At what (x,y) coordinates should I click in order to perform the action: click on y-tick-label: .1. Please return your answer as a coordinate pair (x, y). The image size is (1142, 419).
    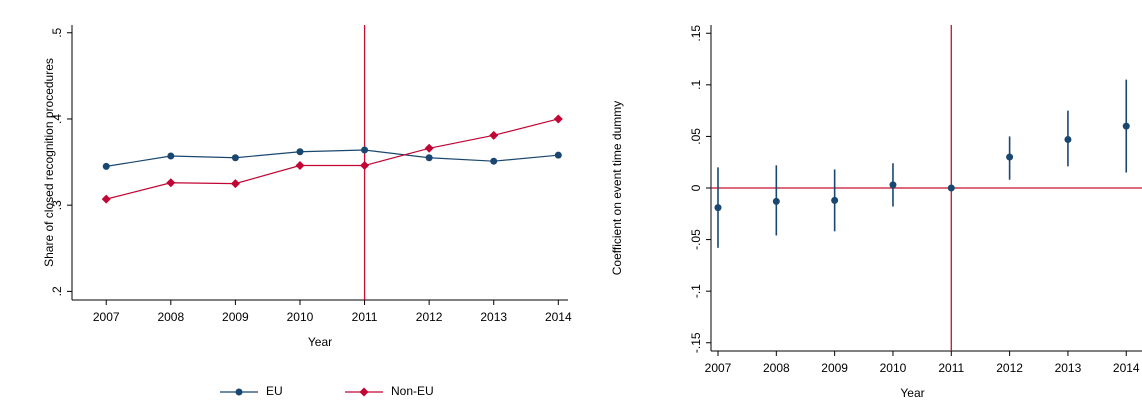
    Looking at the image, I should click on (696, 85).